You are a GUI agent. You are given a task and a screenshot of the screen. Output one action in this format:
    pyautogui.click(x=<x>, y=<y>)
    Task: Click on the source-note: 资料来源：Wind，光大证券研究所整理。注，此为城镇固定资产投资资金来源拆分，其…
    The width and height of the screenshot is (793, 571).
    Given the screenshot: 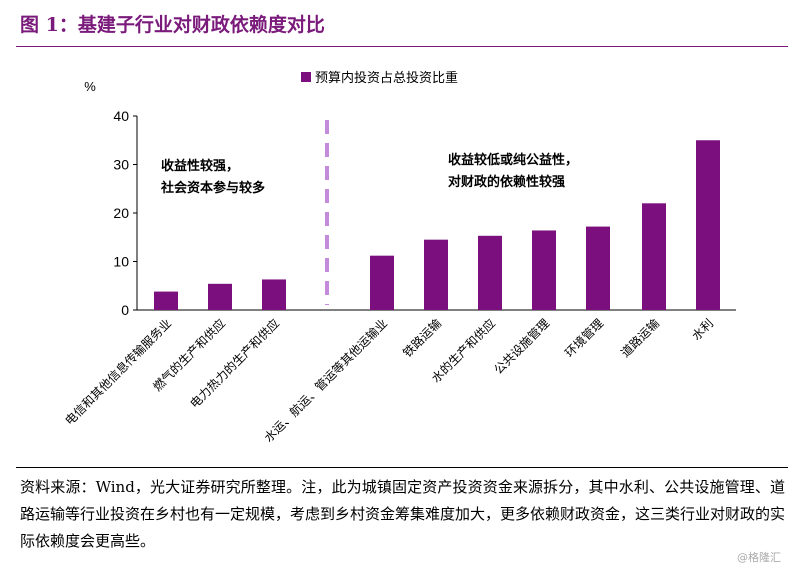 What is the action you would take?
    pyautogui.click(x=403, y=514)
    